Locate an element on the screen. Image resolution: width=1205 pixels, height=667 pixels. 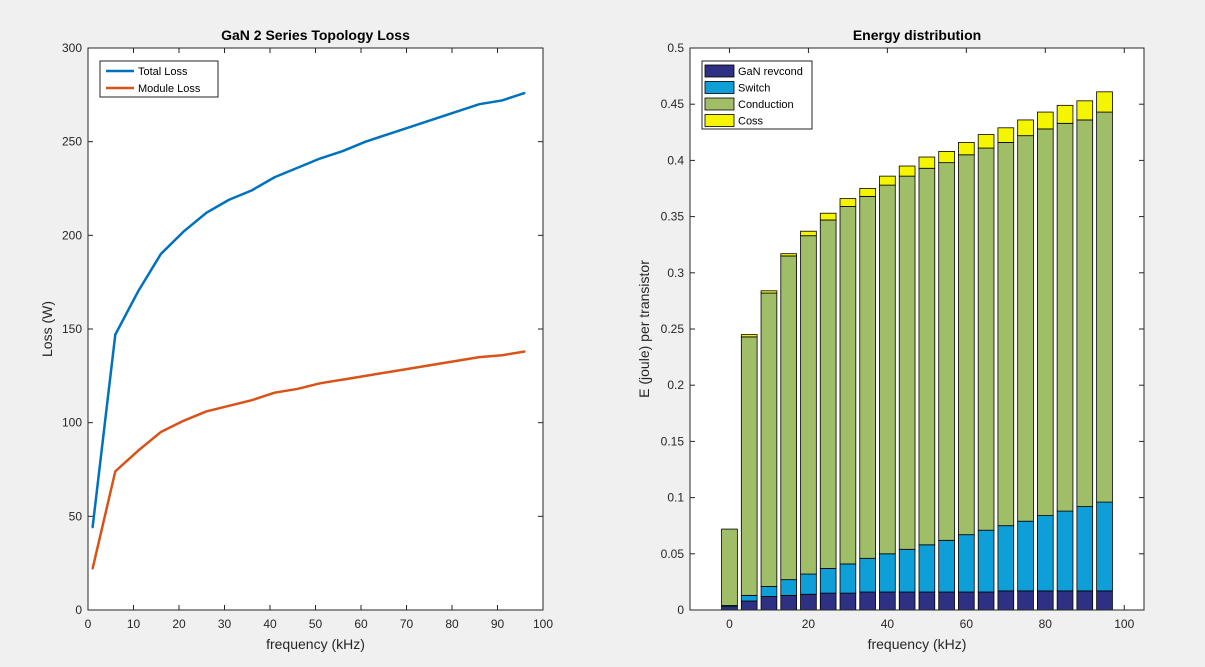
x-tick-label: 40 is located at coordinates (270, 624).